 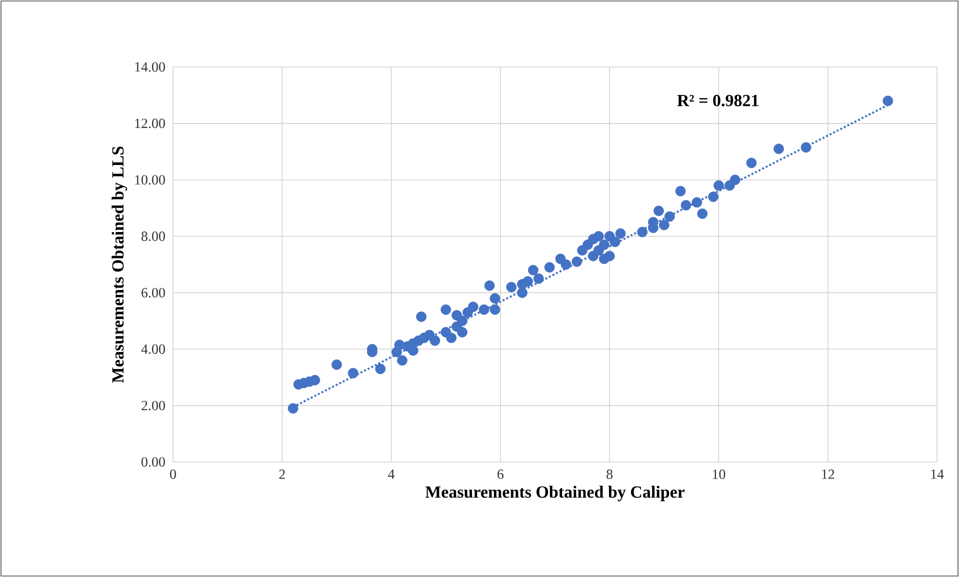 I want to click on y-tick-label: 10.00, so click(x=150, y=180).